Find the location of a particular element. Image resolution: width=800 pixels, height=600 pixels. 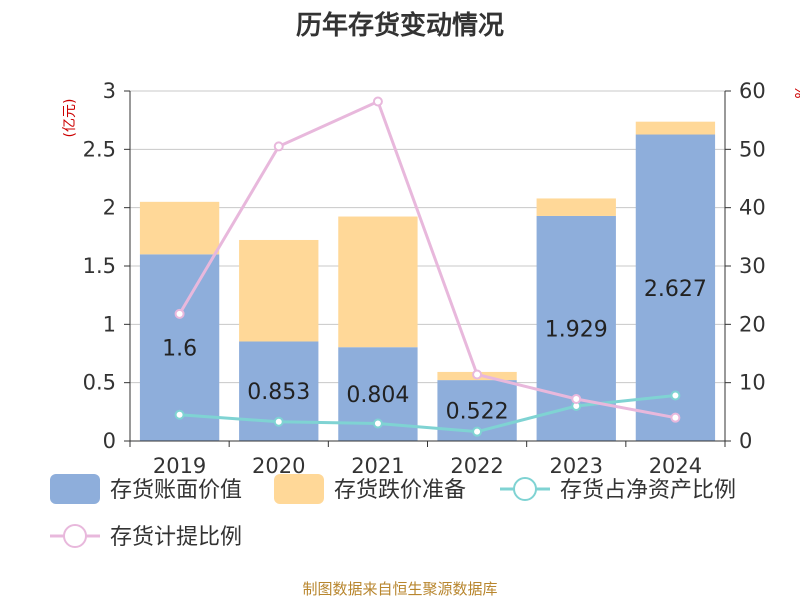

left-tick-label: 0.5 is located at coordinates (99, 383).